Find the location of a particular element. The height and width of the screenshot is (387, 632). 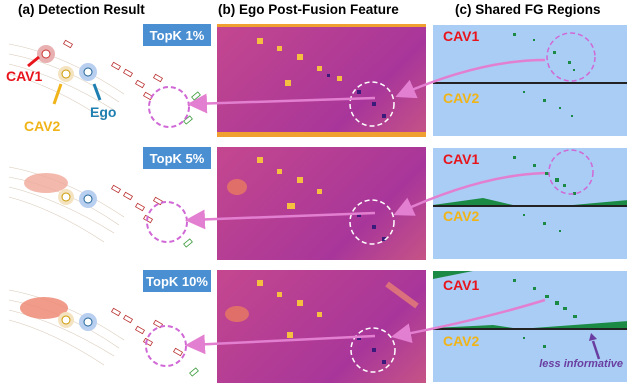

shared-fg-panel-2: CAV1 CAV2 is located at coordinates (530, 203).